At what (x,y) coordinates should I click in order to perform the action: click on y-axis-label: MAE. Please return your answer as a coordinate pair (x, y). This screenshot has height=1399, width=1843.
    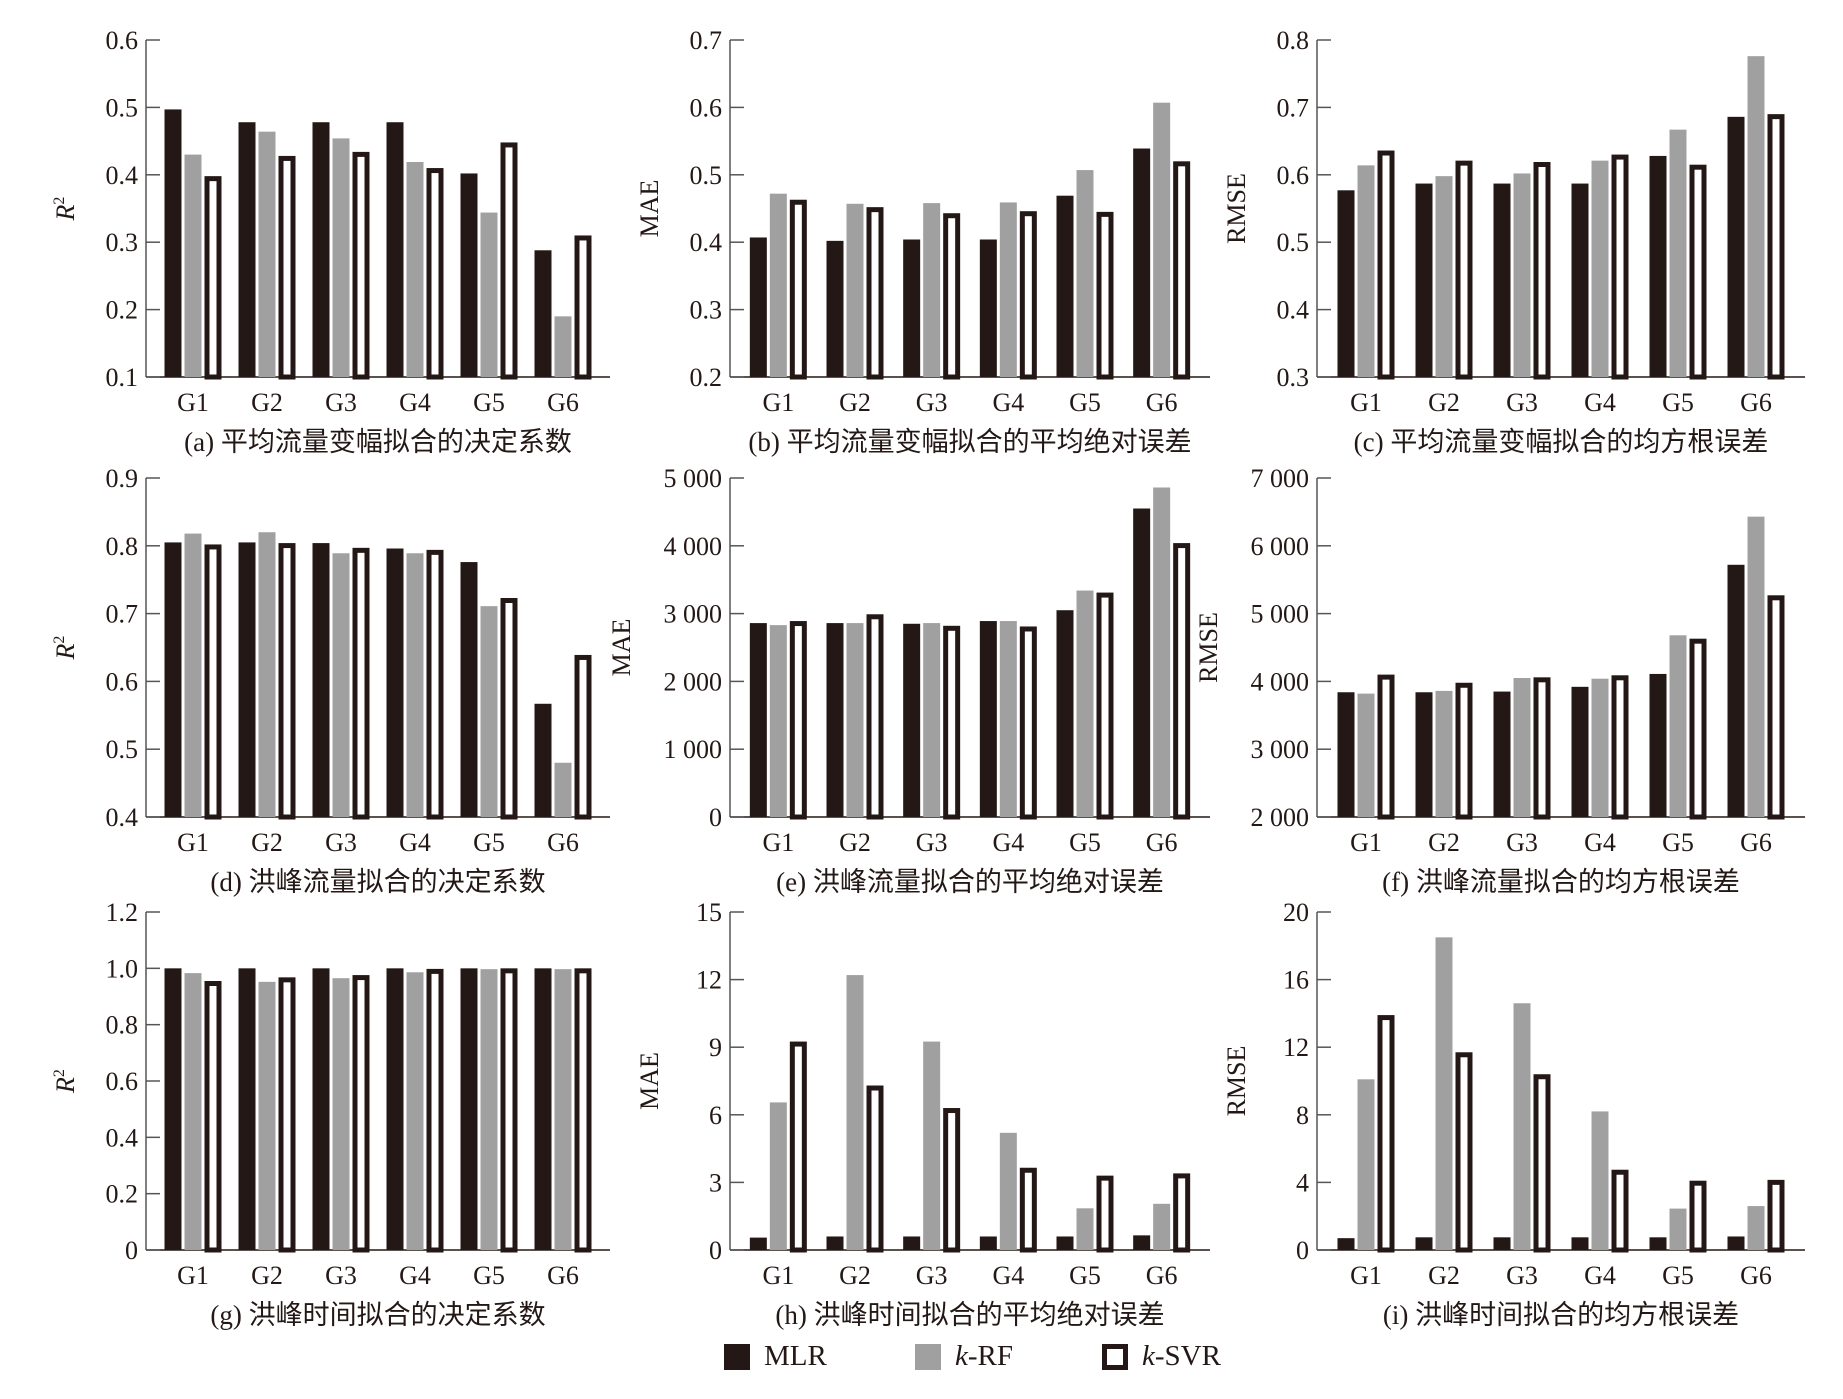
    Looking at the image, I should click on (621, 648).